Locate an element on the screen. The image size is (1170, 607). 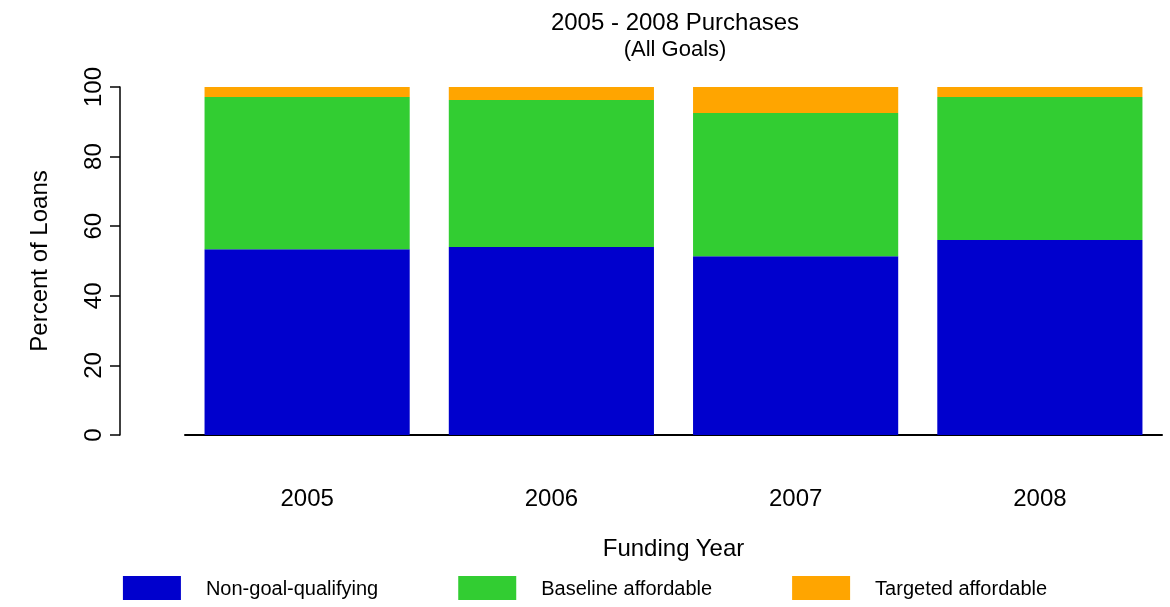
x-tick-label: 2006 is located at coordinates (551, 497).